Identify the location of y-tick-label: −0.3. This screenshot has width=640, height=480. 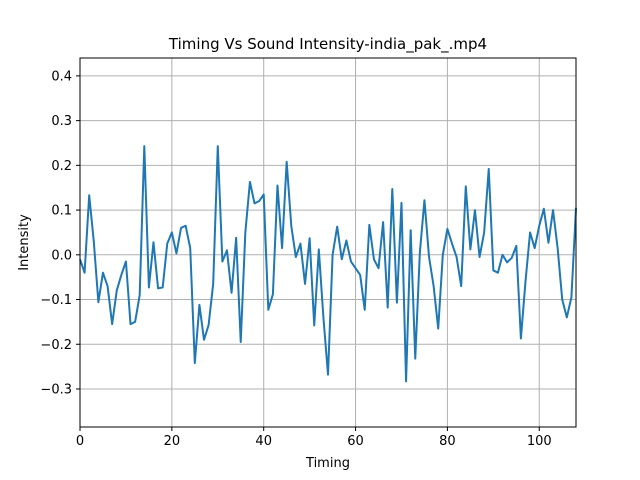
(56, 389).